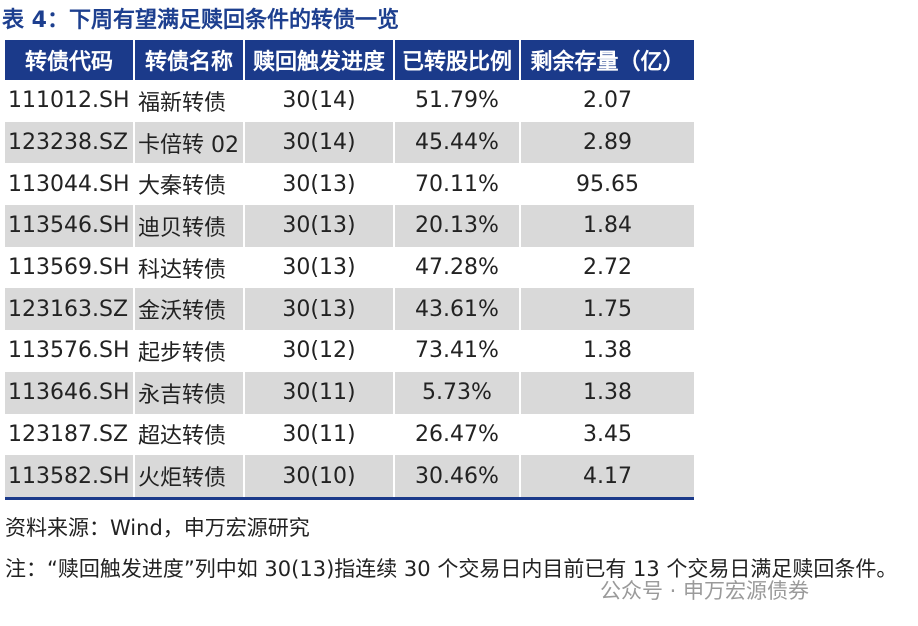 Image resolution: width=918 pixels, height=626 pixels. I want to click on table-cell: 卡倍转 02, so click(189, 142).